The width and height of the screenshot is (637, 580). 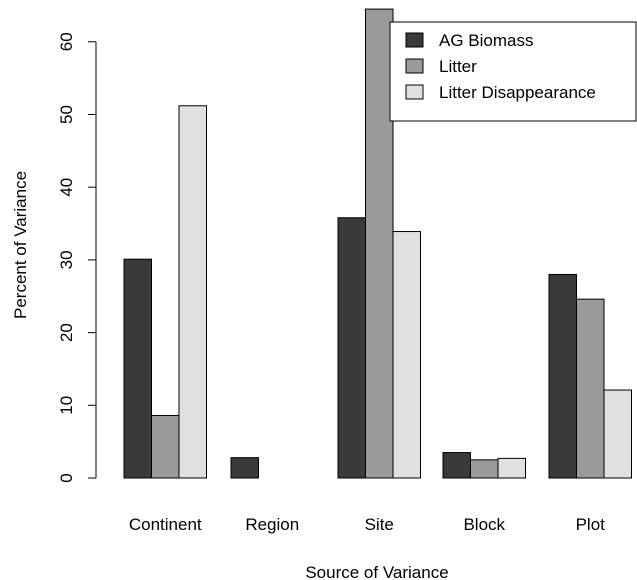 I want to click on legend-label-ag-biomass: AG Biomass, so click(x=486, y=40).